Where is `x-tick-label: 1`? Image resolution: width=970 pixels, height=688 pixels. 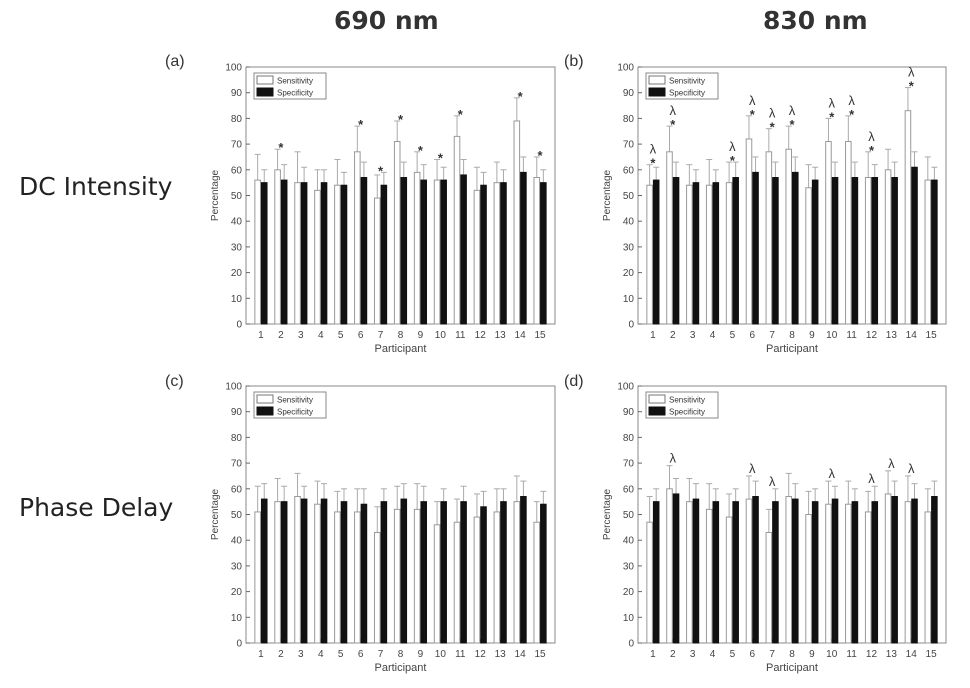
x-tick-label: 1 is located at coordinates (261, 654).